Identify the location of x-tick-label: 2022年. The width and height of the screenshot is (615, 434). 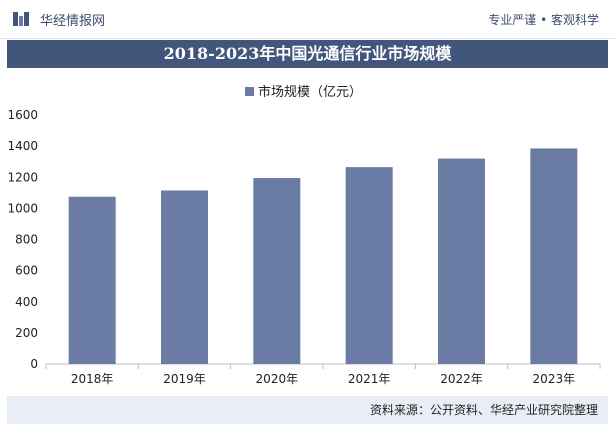
(461, 379).